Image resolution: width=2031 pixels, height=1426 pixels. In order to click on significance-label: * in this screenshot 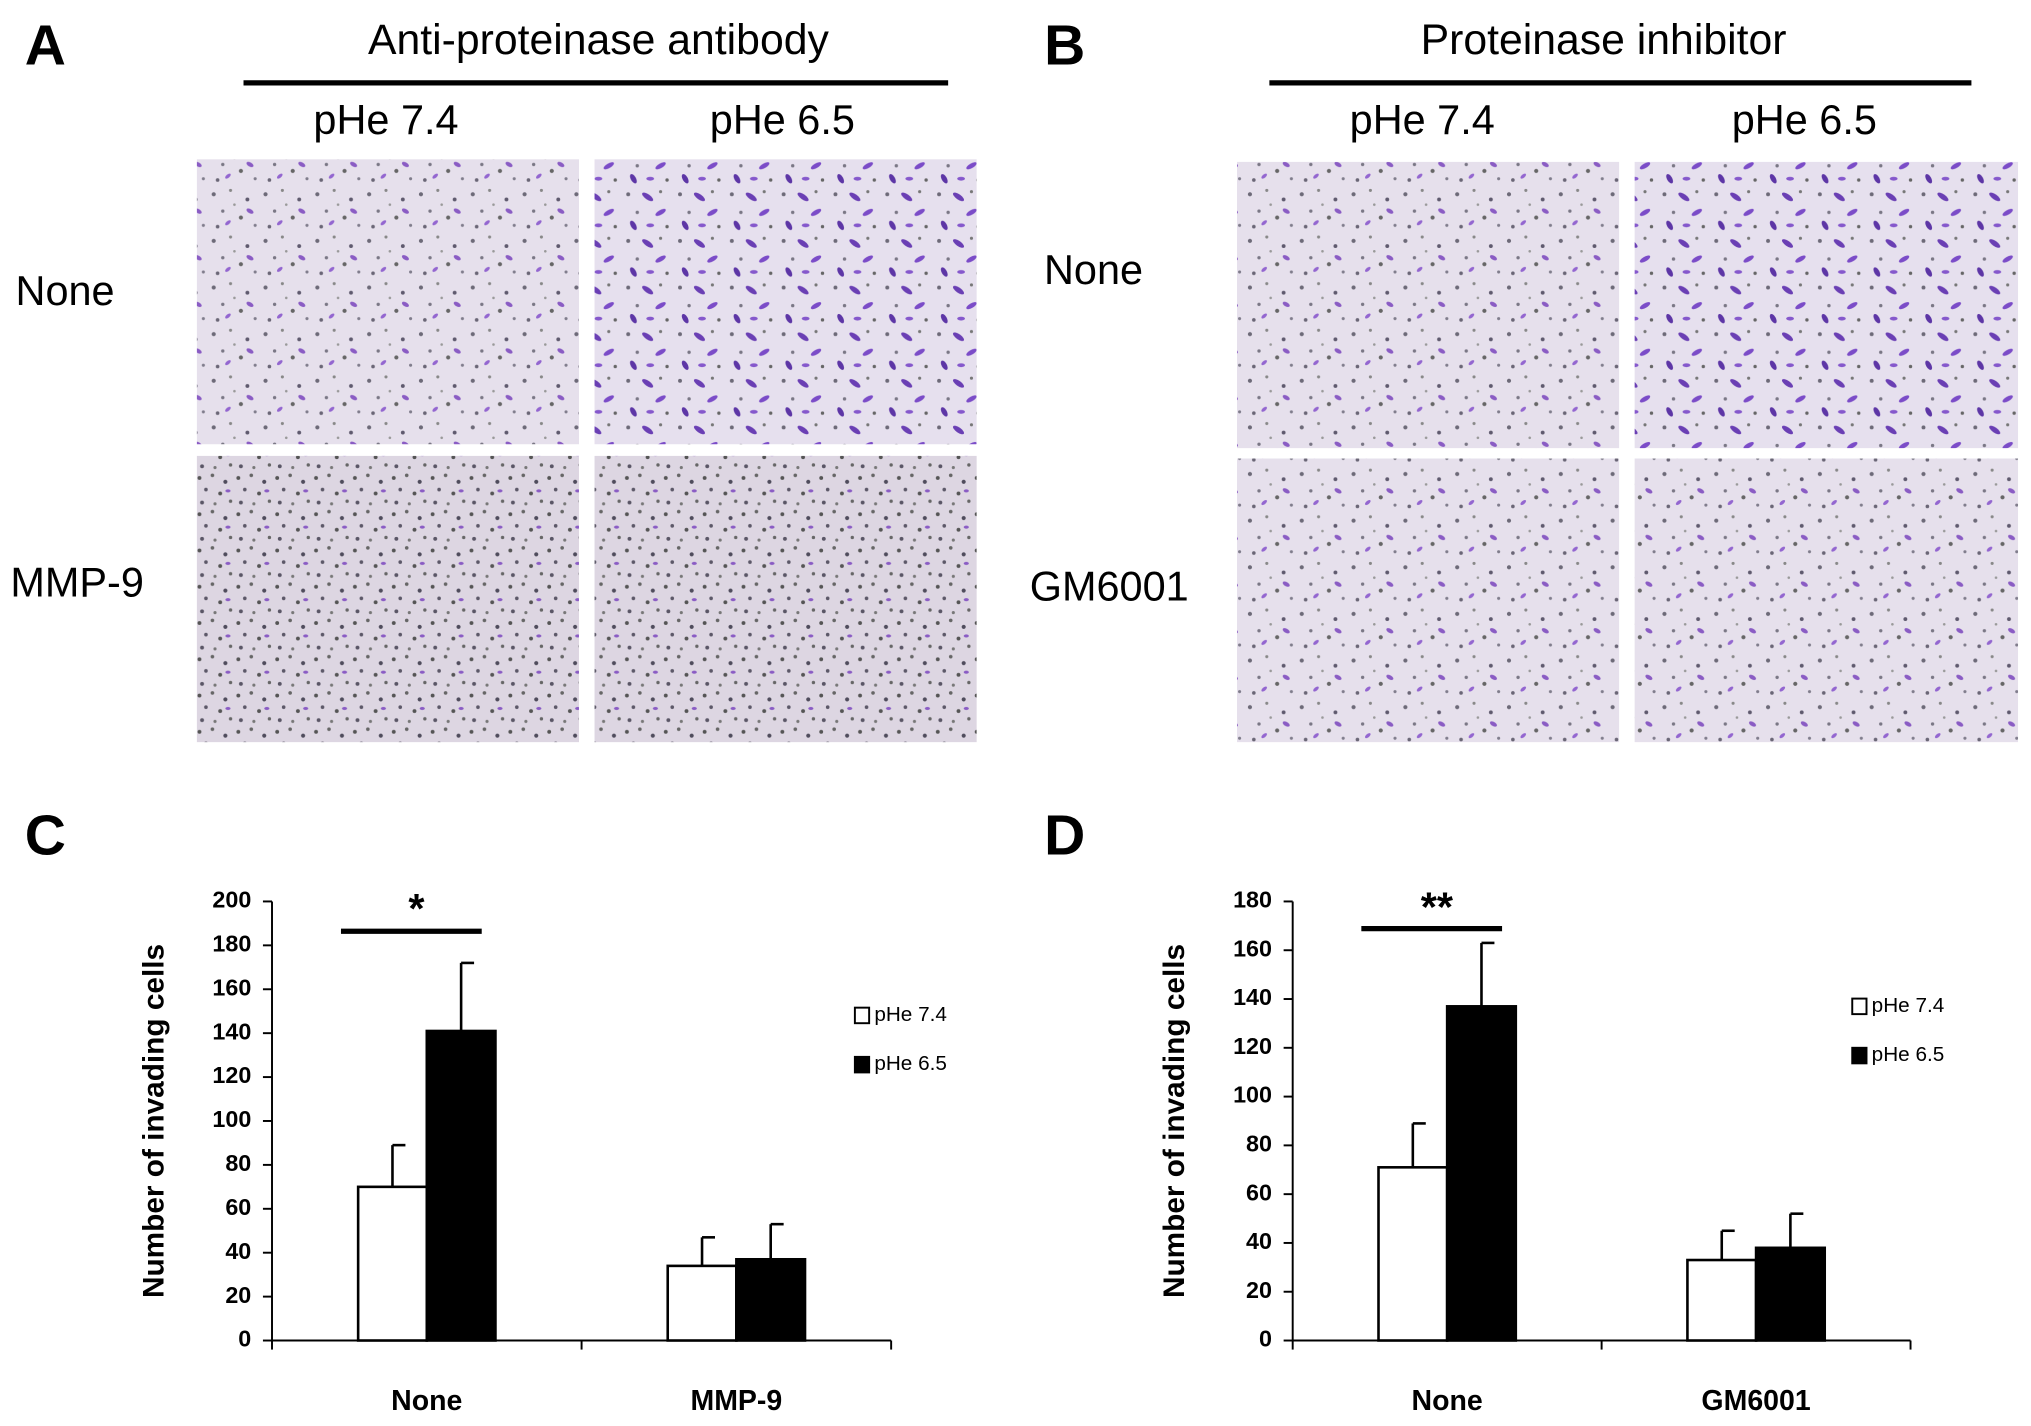, I will do `click(416, 908)`.